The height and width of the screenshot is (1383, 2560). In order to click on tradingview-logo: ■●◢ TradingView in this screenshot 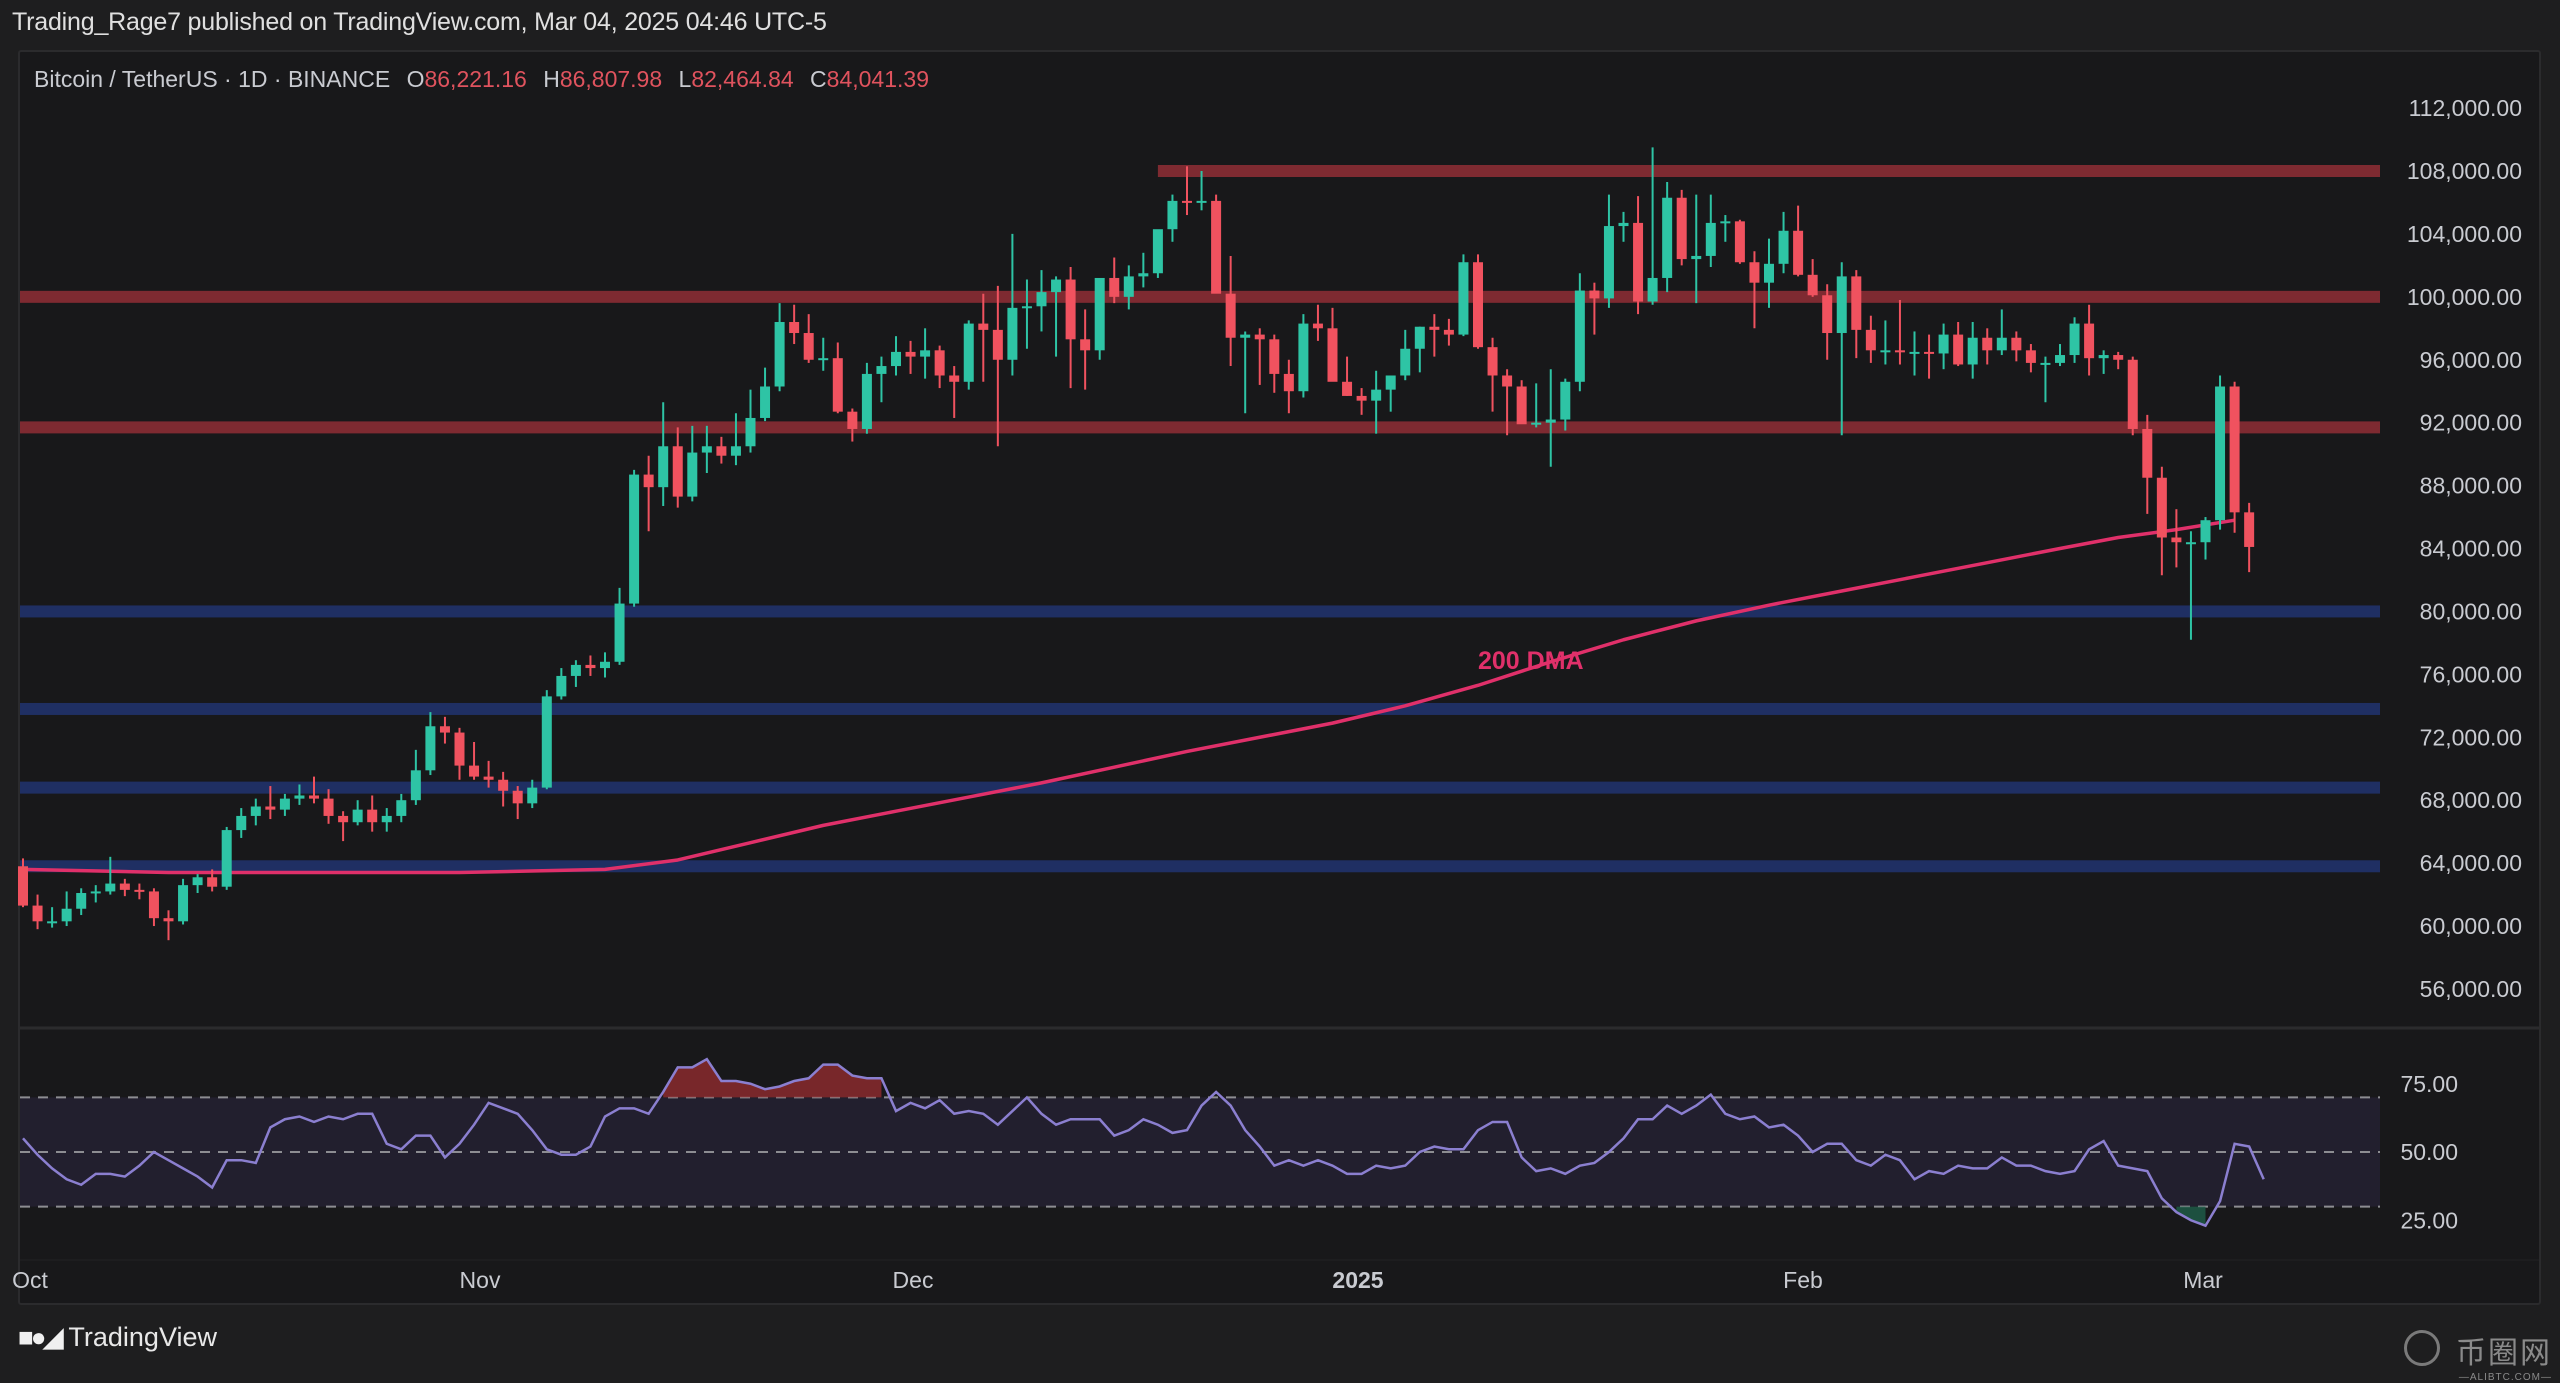, I will do `click(117, 1337)`.